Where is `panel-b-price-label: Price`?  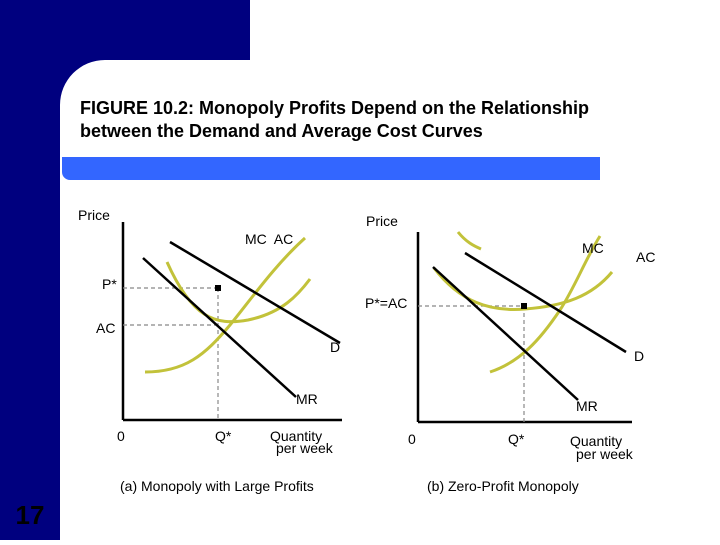
panel-b-price-label: Price is located at coordinates (382, 221).